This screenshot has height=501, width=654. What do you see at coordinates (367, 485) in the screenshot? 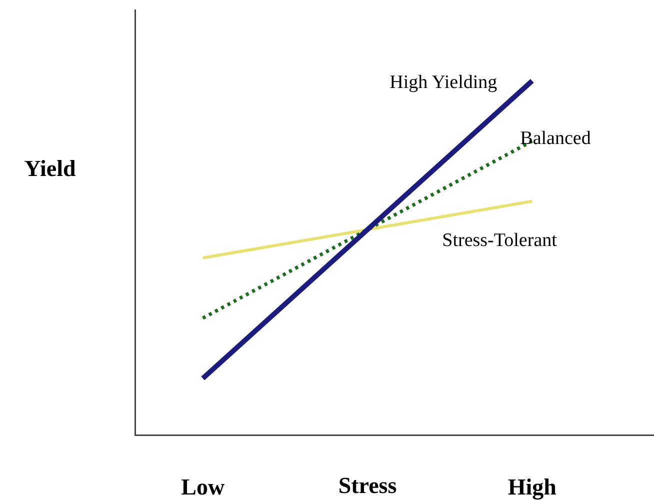
I see `x-axis-title: Stress` at bounding box center [367, 485].